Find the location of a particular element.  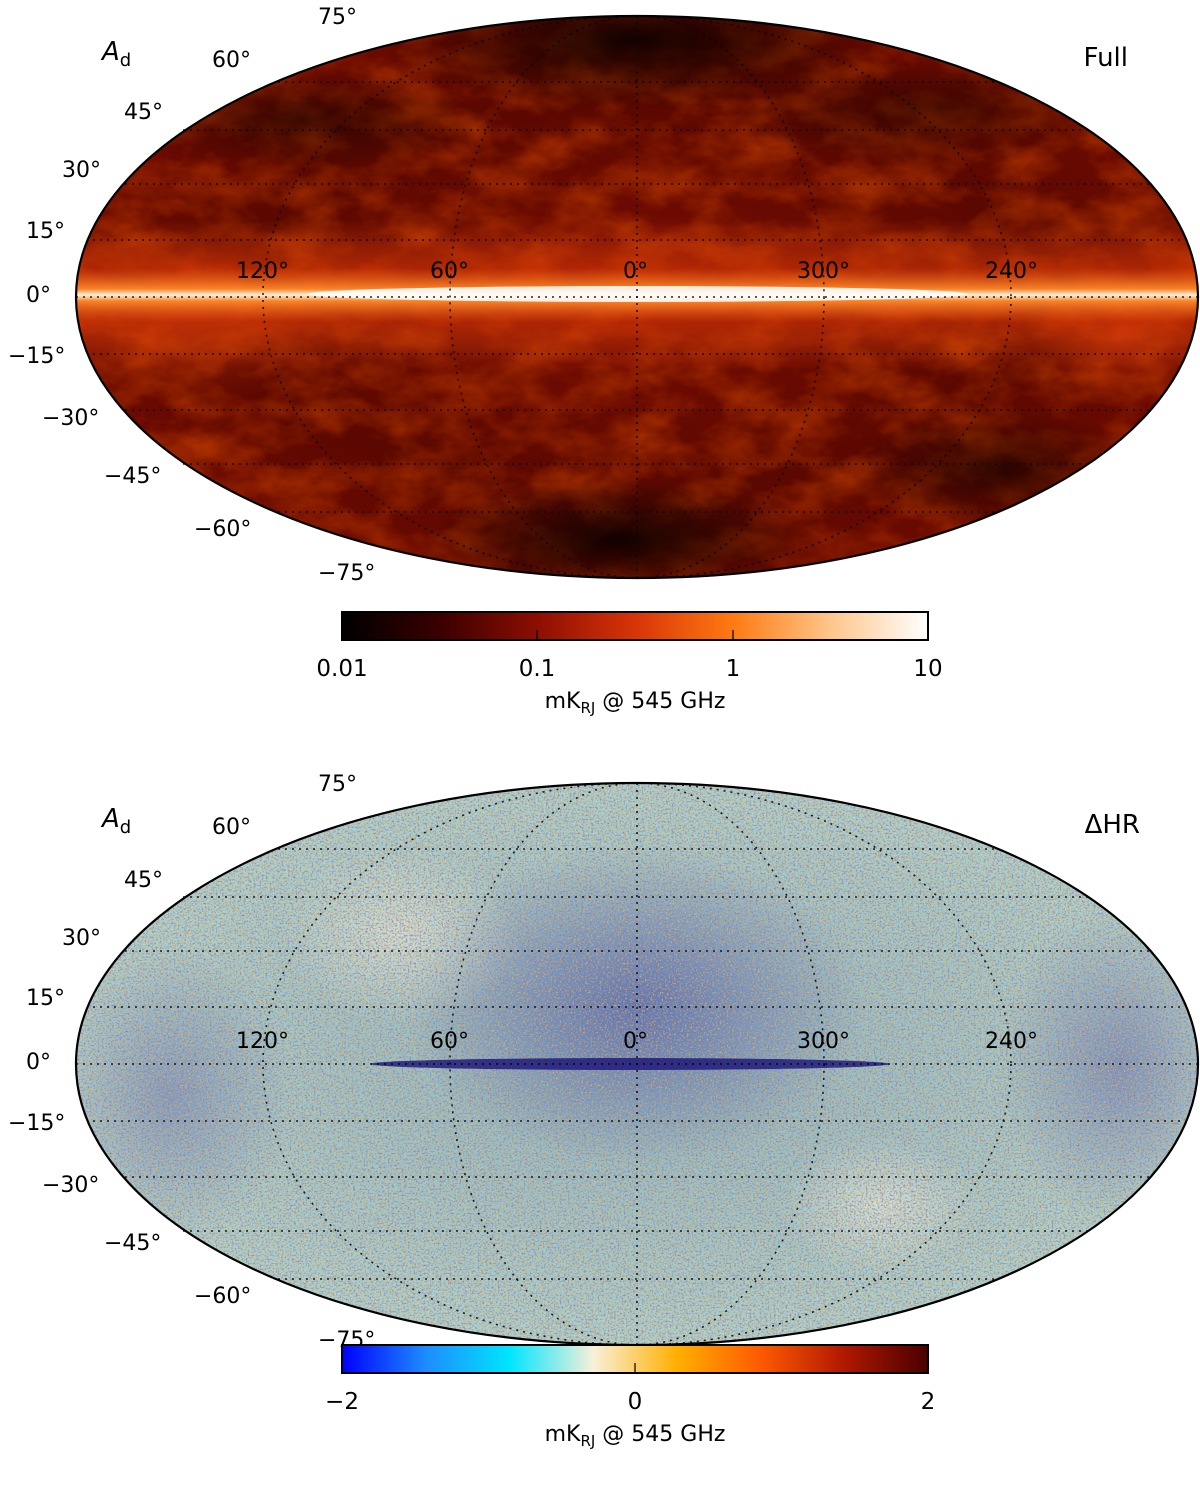

colorbar-tick-label: 0.1 is located at coordinates (537, 669).